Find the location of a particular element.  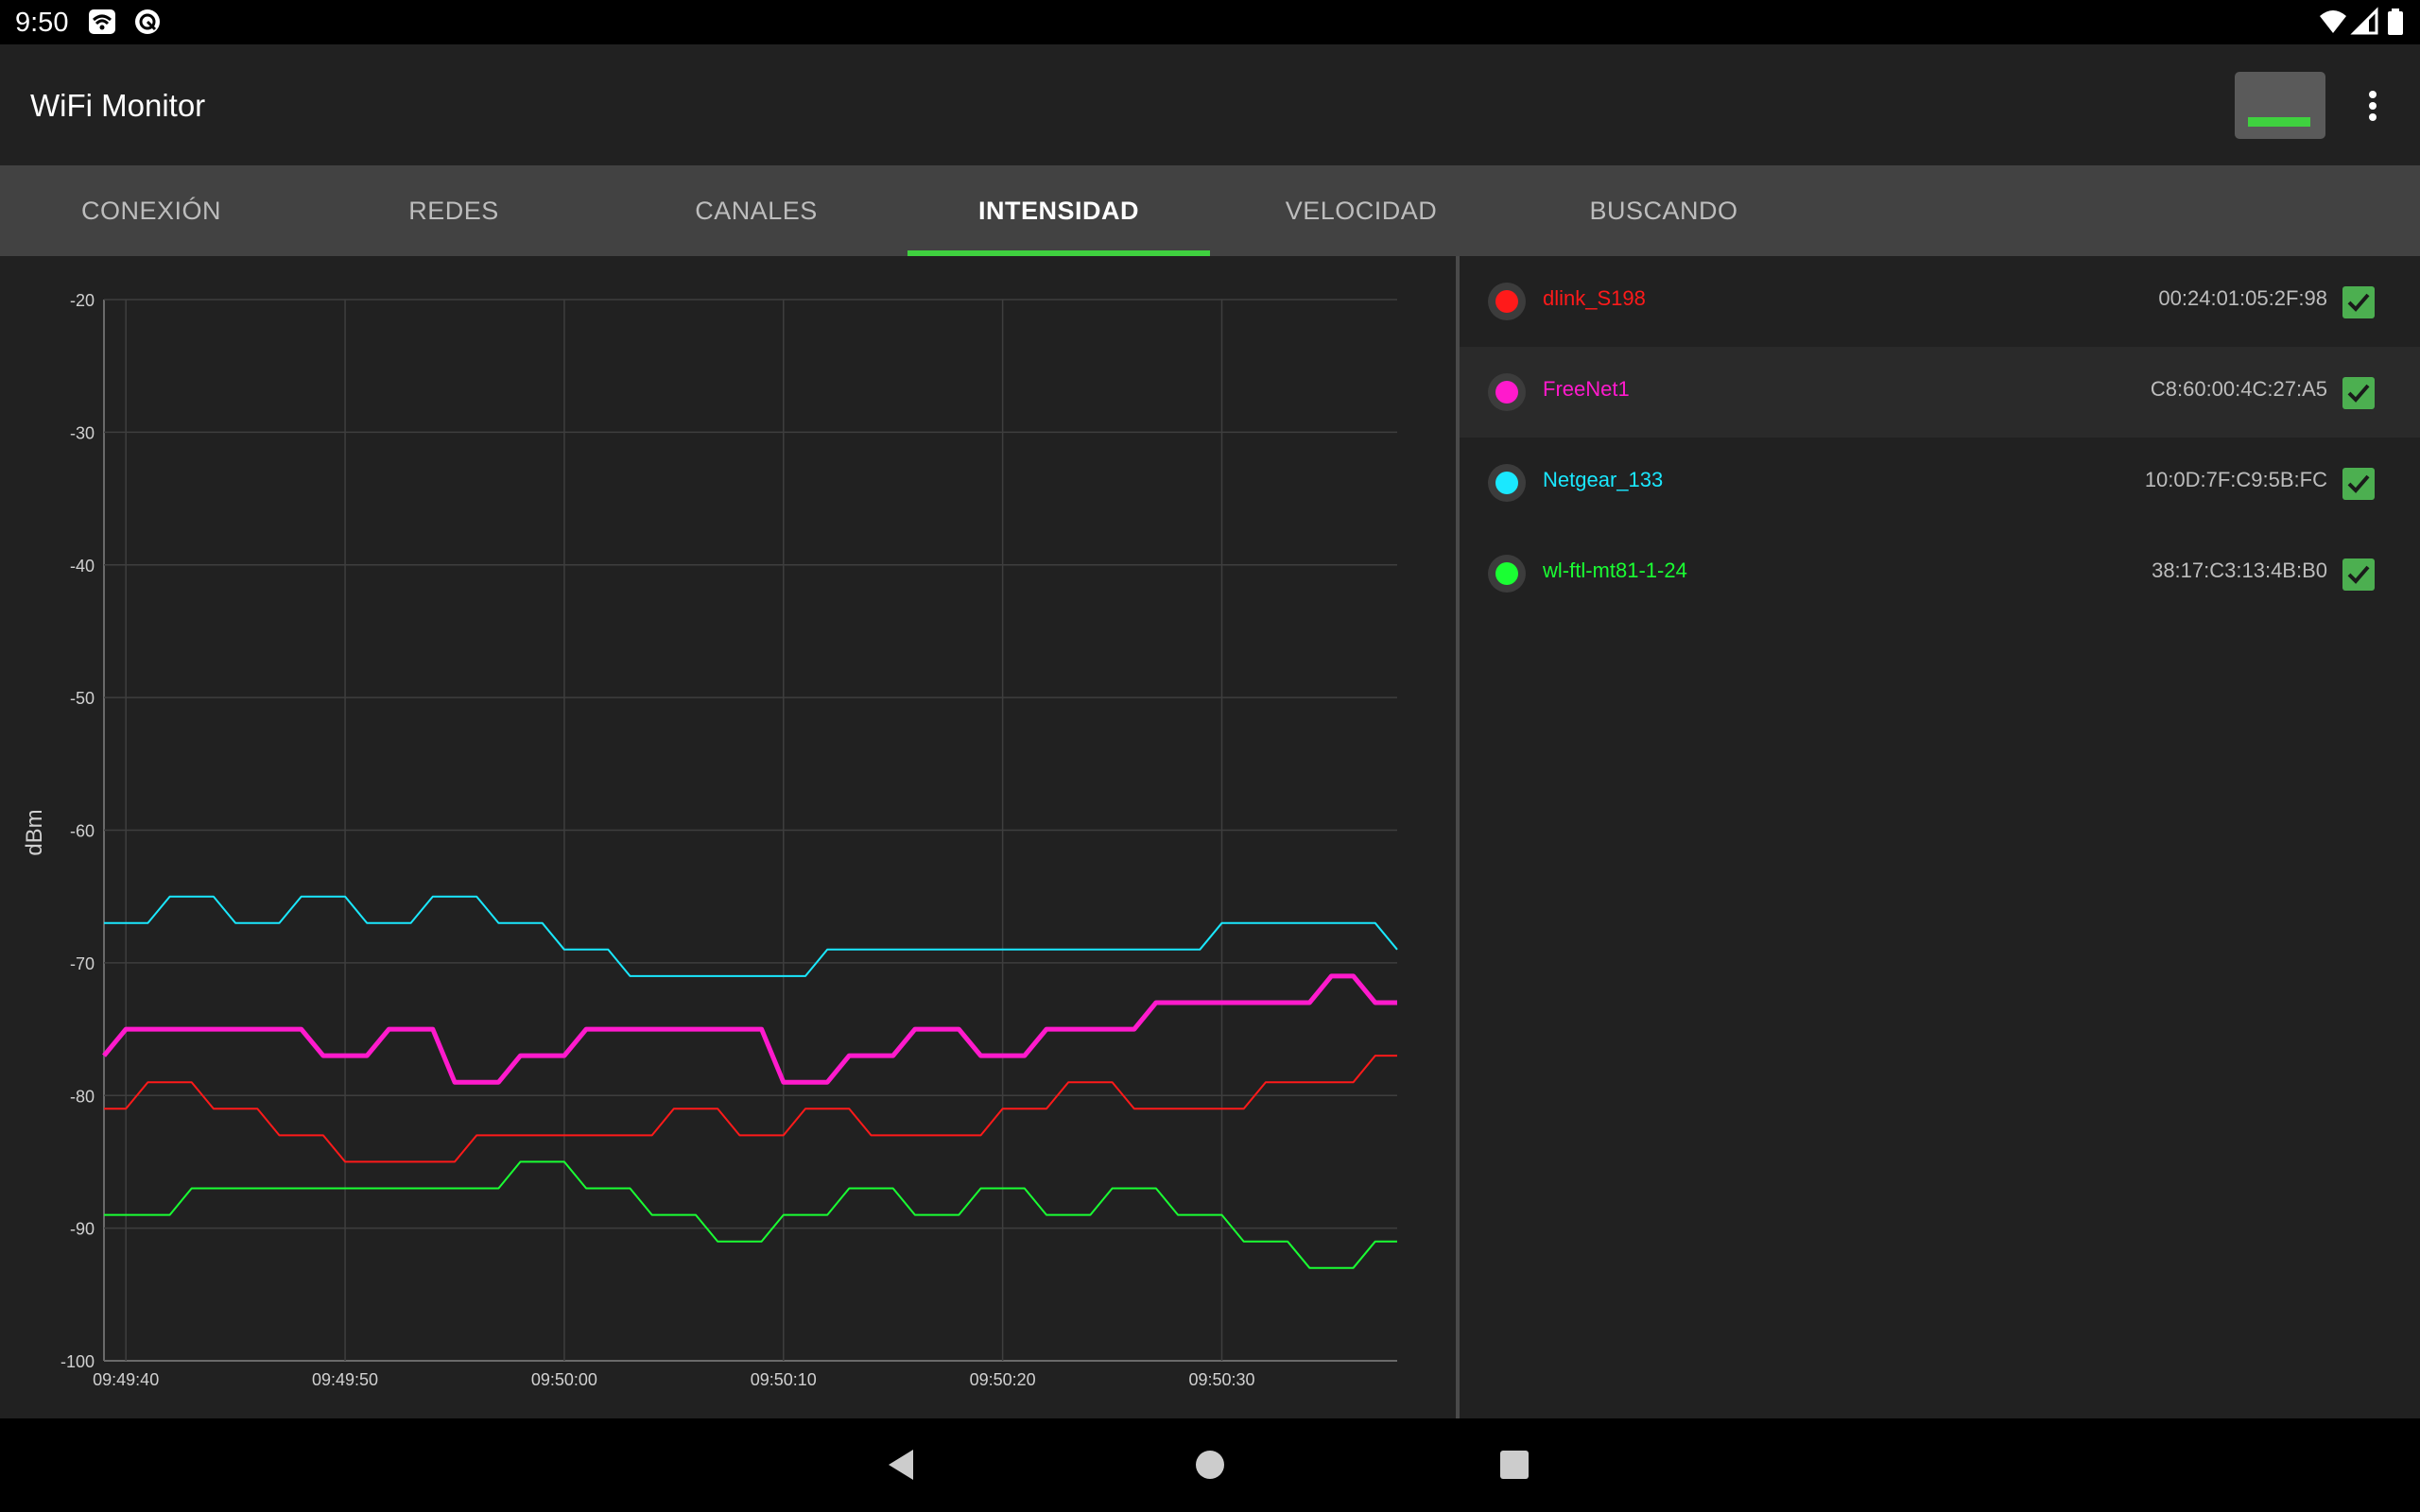

network-bssid: 38:17:C3:13:4B:B0 is located at coordinates (2239, 570).